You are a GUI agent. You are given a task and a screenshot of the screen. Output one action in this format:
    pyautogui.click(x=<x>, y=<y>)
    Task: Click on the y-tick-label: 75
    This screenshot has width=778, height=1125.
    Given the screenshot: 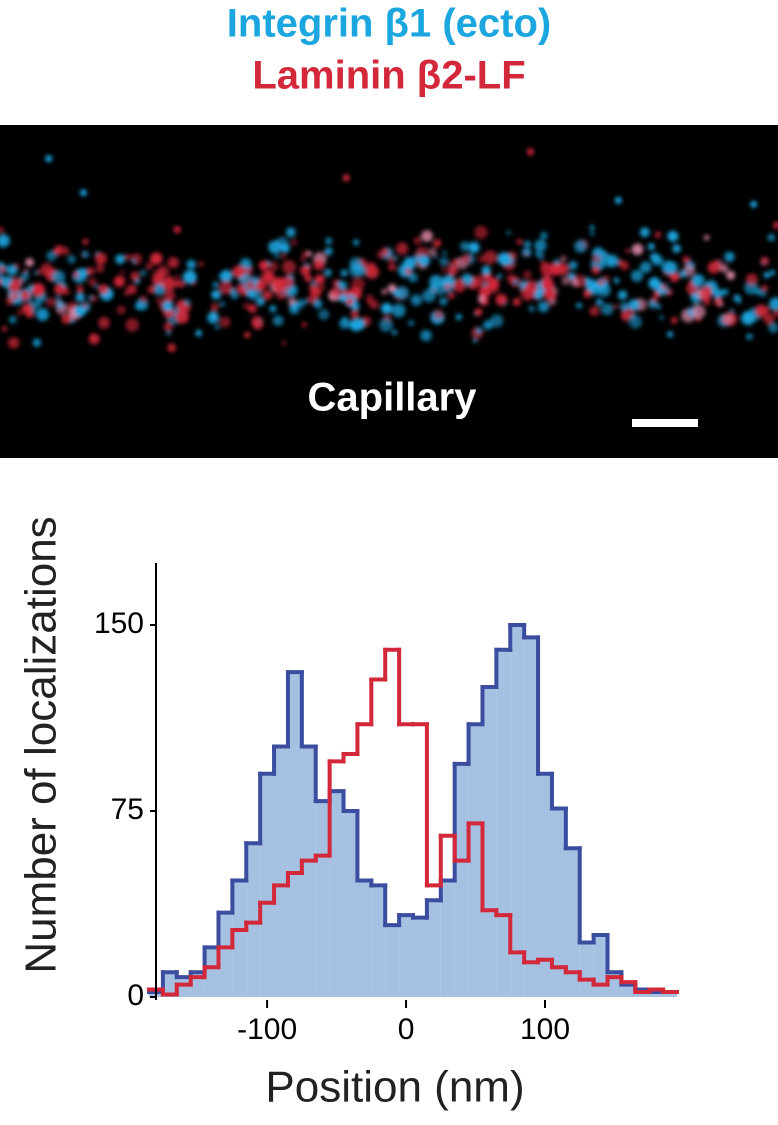 What is the action you would take?
    pyautogui.click(x=127, y=809)
    